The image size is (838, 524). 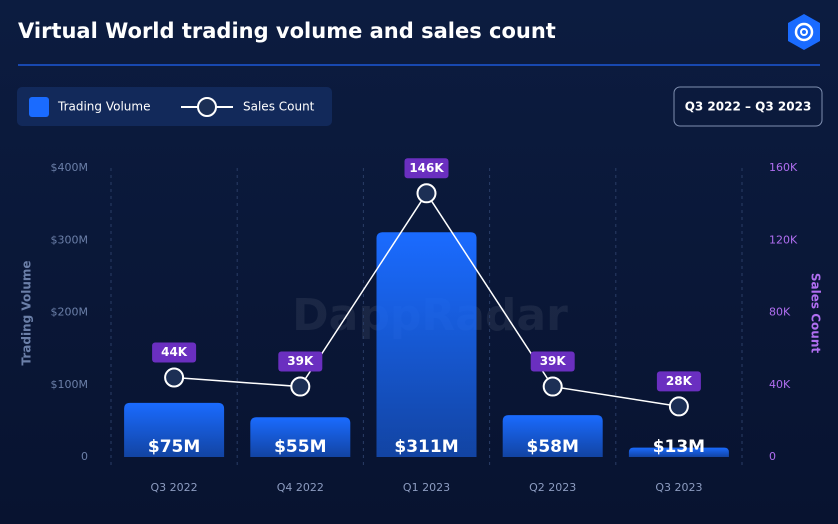 I want to click on date-range-box, so click(x=748, y=106).